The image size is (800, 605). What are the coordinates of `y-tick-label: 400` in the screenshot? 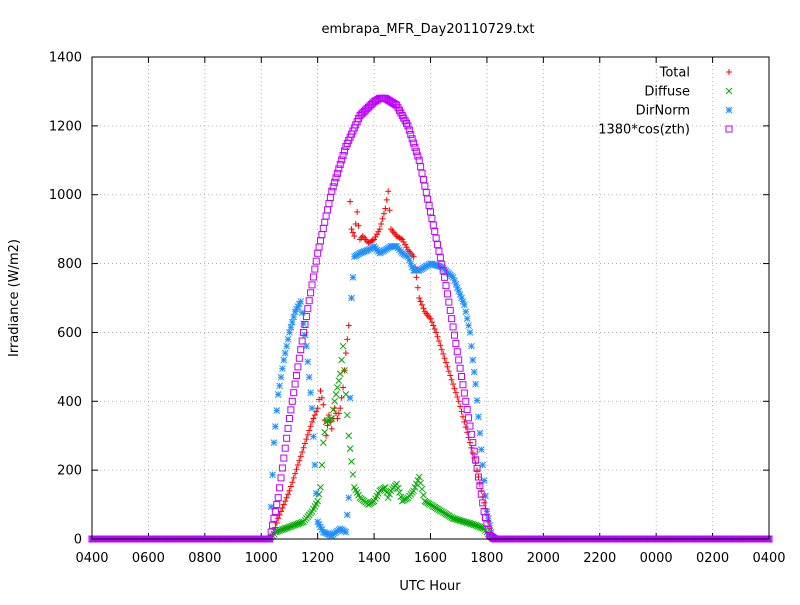 It's located at (69, 402).